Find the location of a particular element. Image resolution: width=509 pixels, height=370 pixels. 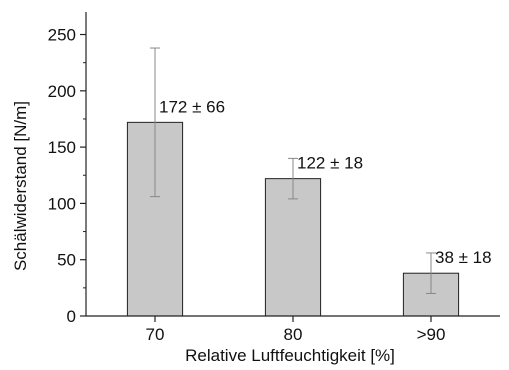

x-tick-label: 80 is located at coordinates (293, 334).